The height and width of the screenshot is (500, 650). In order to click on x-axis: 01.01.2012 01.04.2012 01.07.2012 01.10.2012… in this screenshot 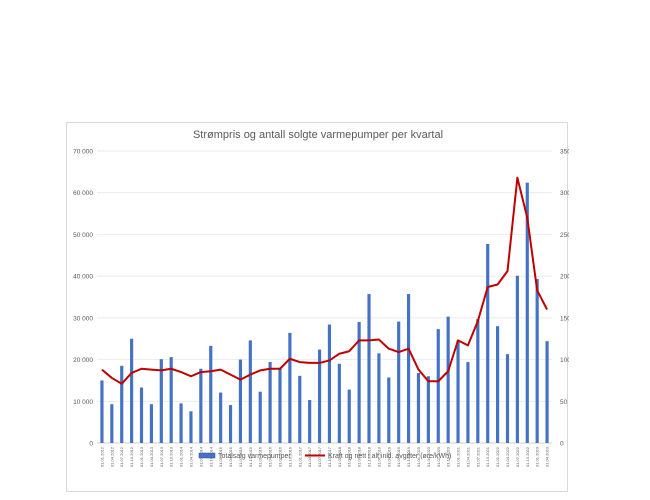, I will do `click(324, 456)`.